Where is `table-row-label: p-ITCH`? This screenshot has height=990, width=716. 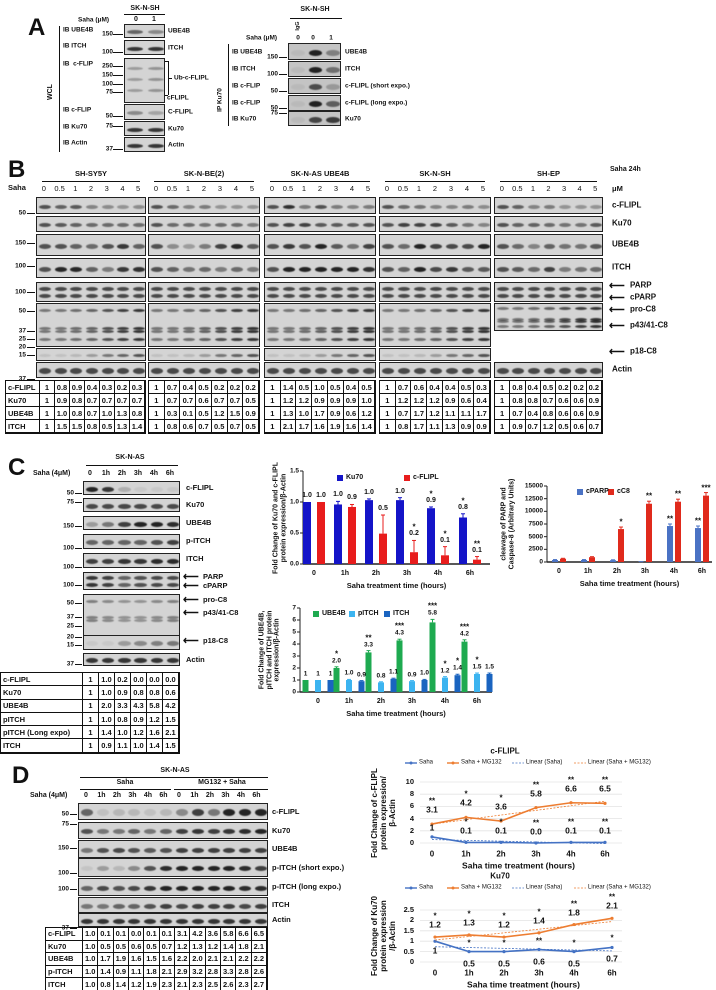 table-row-label: p-ITCH is located at coordinates (64, 972).